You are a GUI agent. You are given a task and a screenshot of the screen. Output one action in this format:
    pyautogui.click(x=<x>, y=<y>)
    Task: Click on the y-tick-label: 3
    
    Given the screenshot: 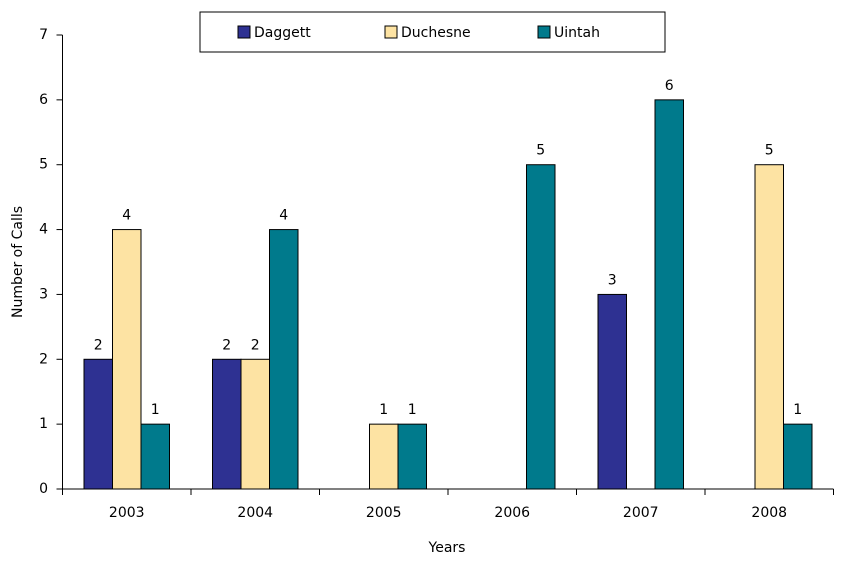 What is the action you would take?
    pyautogui.click(x=43, y=294)
    